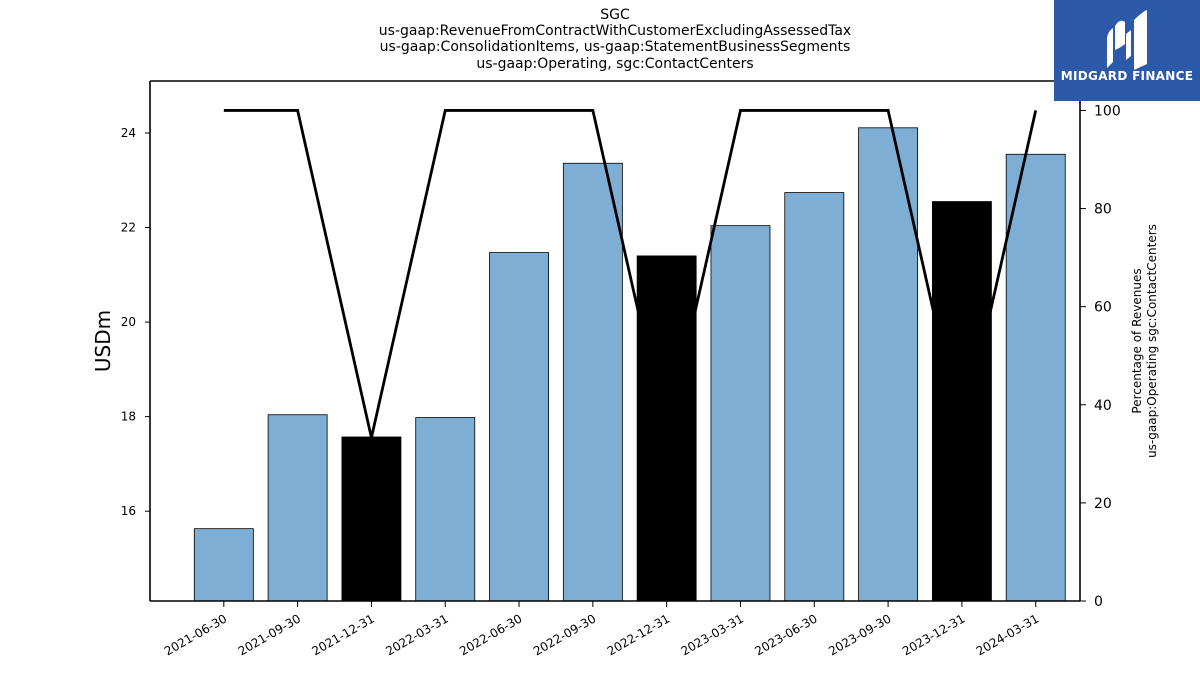 This screenshot has height=675, width=1200. Describe the element at coordinates (1127, 76) in the screenshot. I see `logo-text: MIDGARD FINANCE` at that location.